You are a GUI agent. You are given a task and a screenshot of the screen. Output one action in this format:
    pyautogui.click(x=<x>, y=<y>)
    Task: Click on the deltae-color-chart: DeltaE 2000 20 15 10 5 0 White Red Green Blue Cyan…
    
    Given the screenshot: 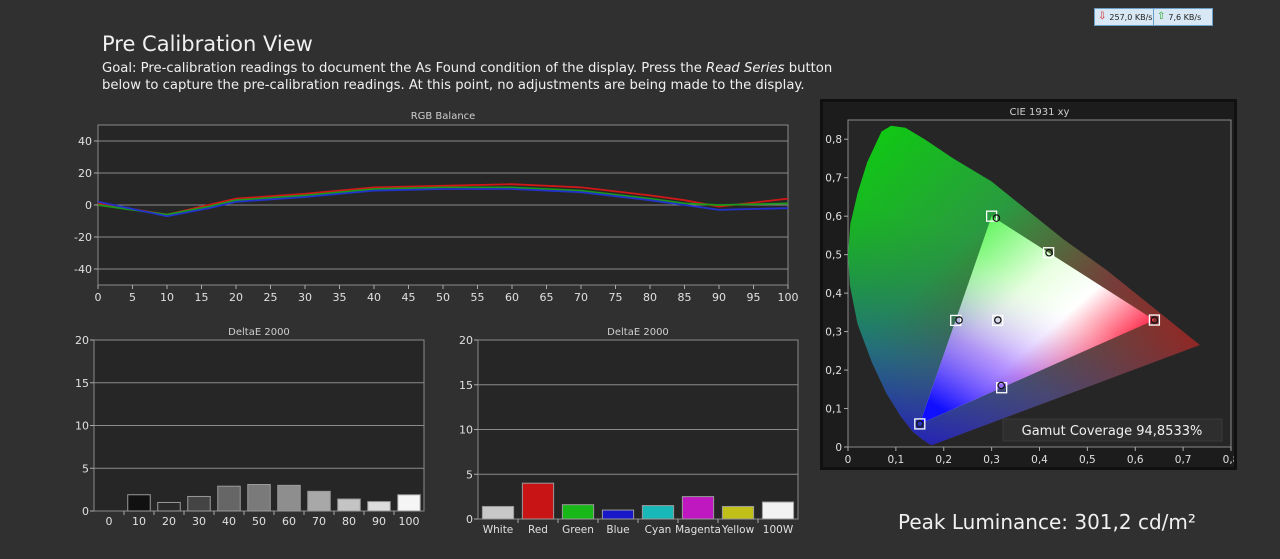 What is the action you would take?
    pyautogui.click(x=629, y=431)
    